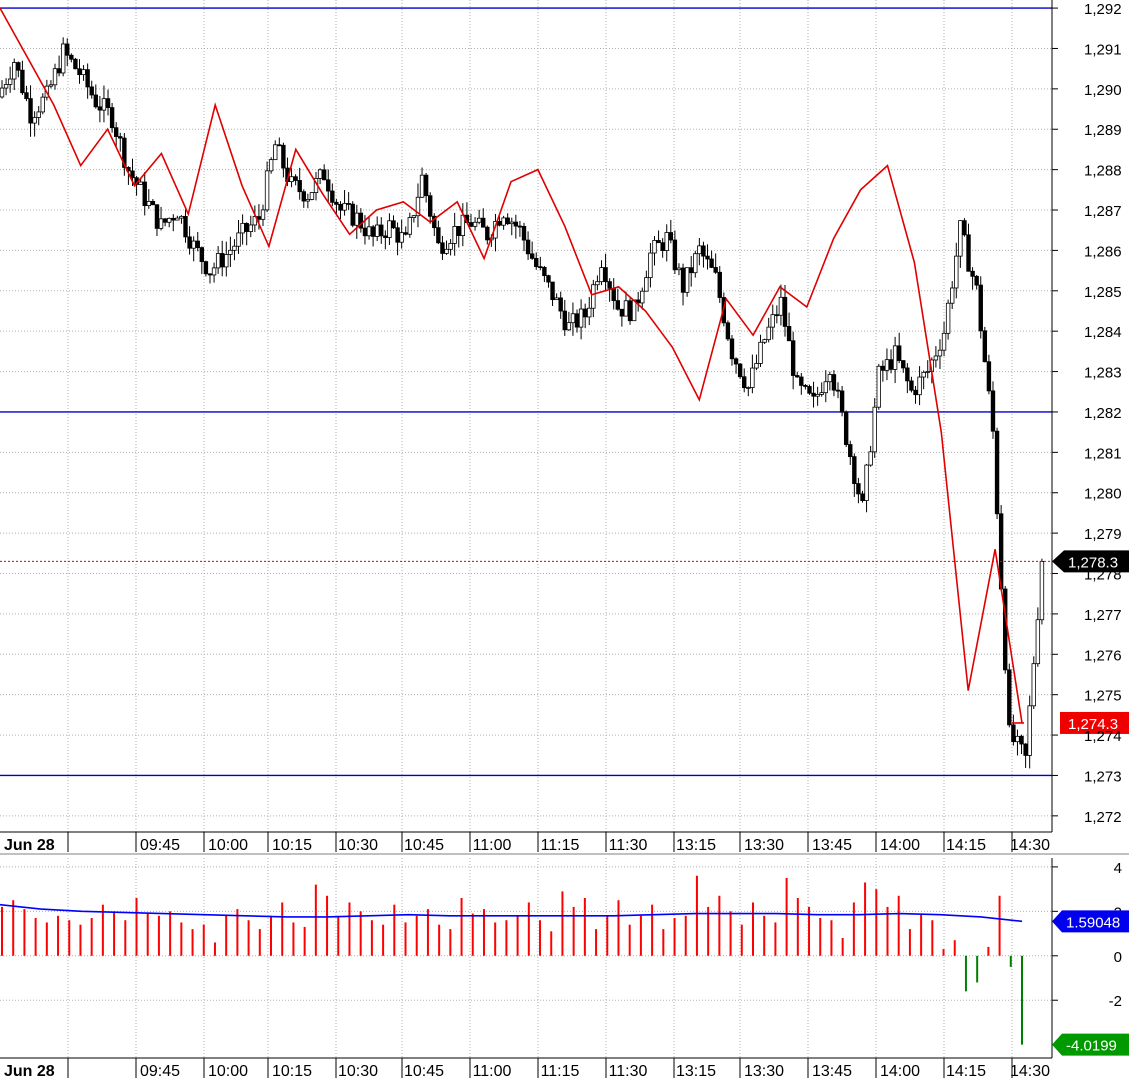  I want to click on osc-x-tick-label-10: 13:45, so click(832, 1070).